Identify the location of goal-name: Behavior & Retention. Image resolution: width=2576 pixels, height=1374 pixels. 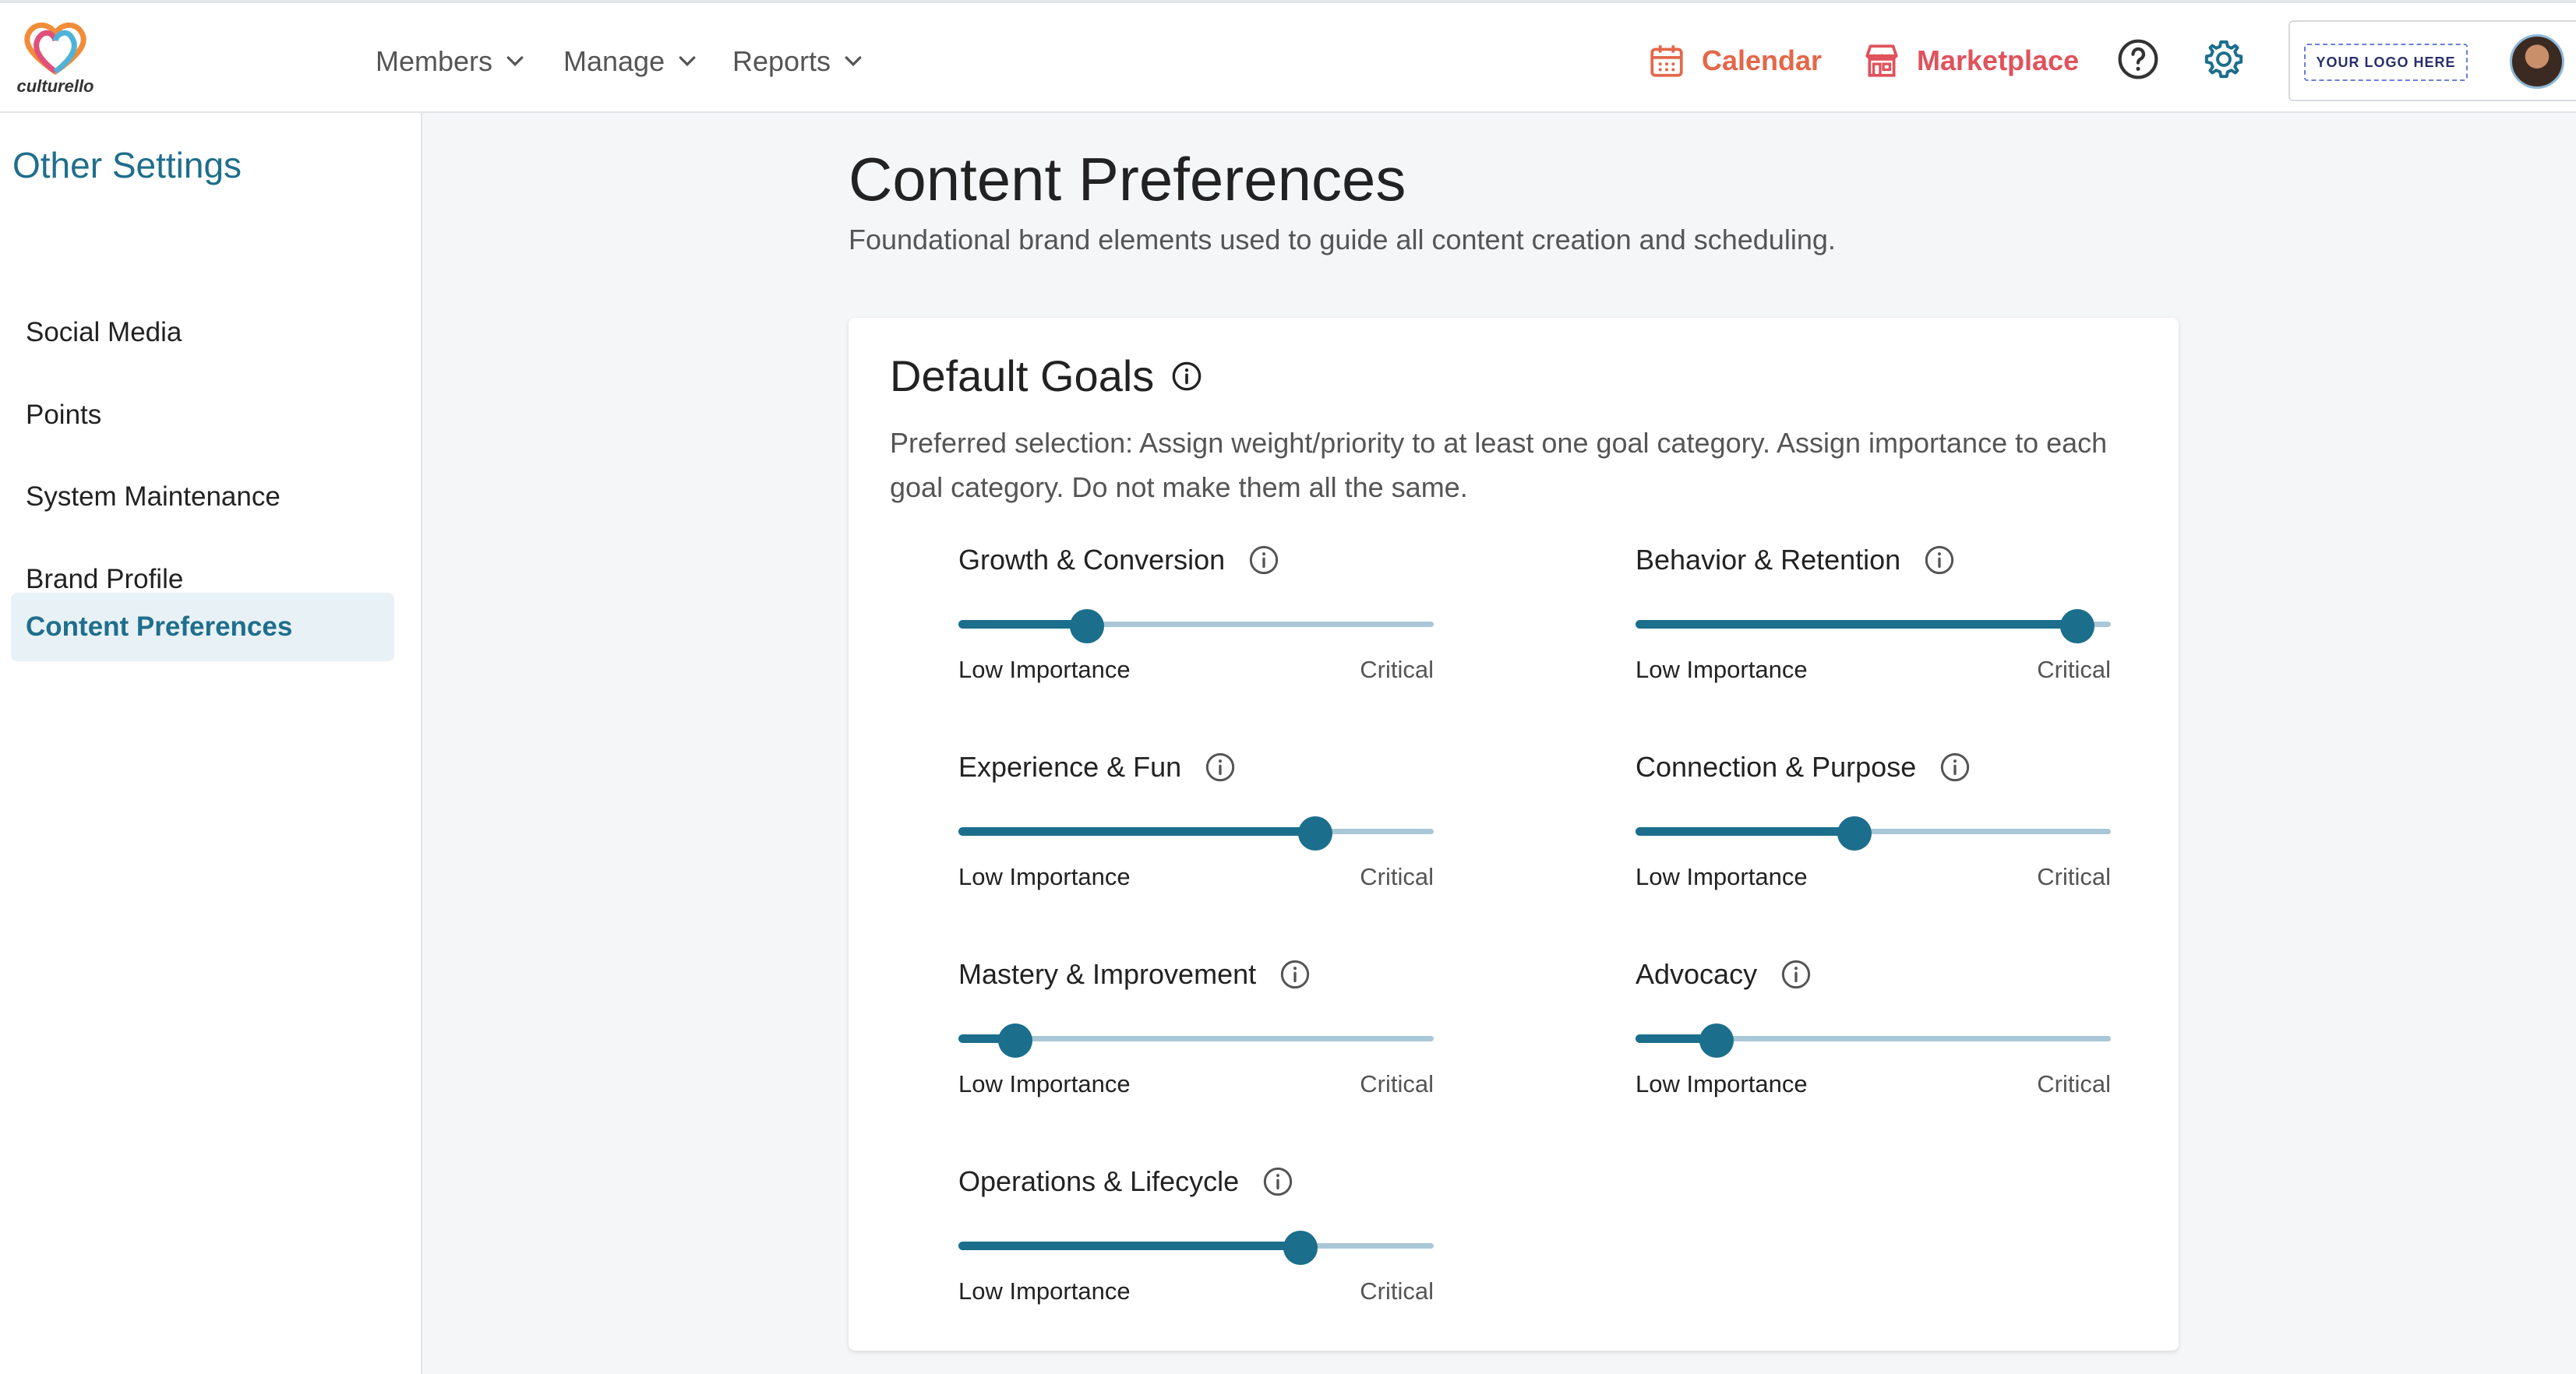
(1795, 560).